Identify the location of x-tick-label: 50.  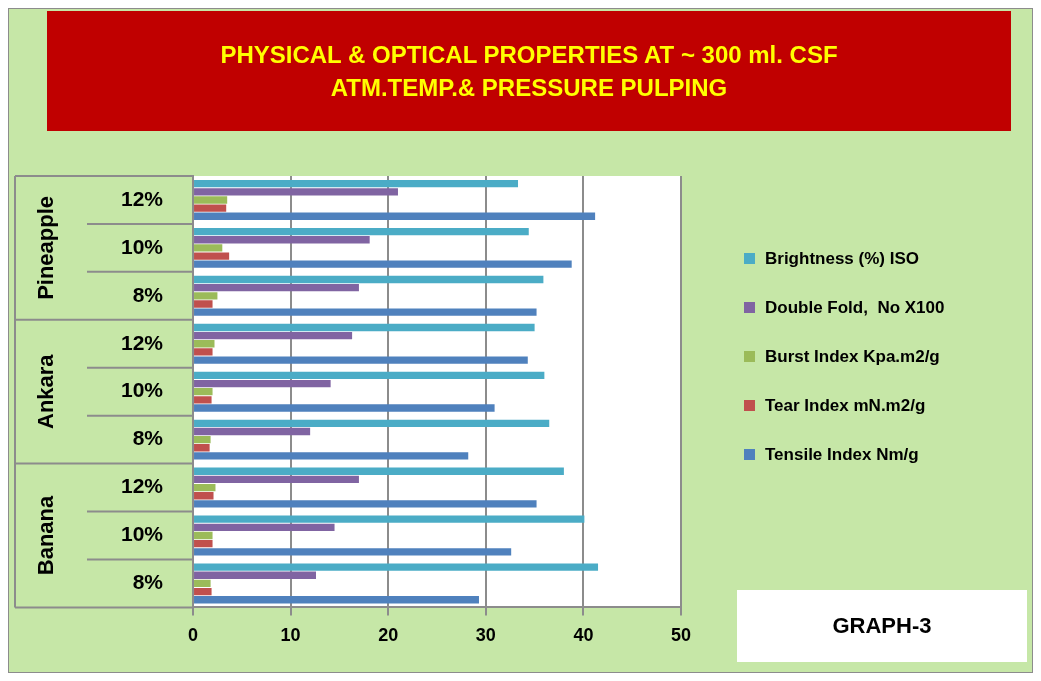
(681, 635).